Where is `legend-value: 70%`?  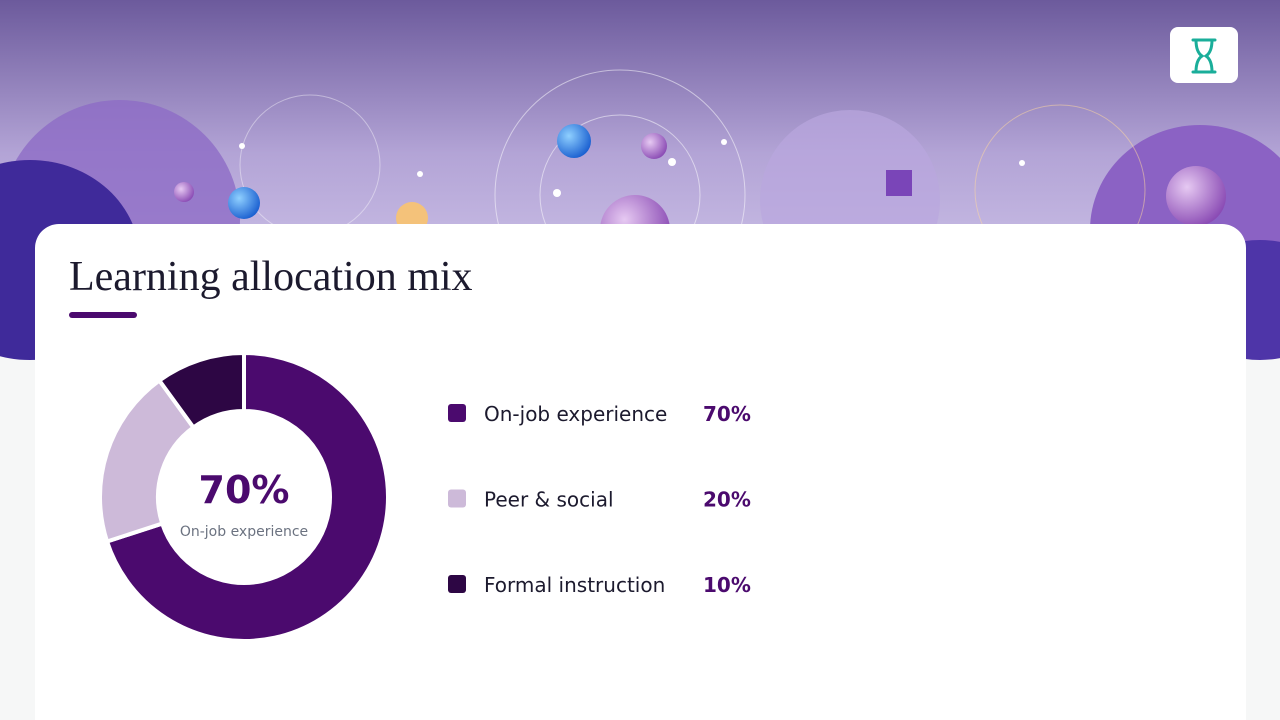
legend-value: 70% is located at coordinates (727, 414).